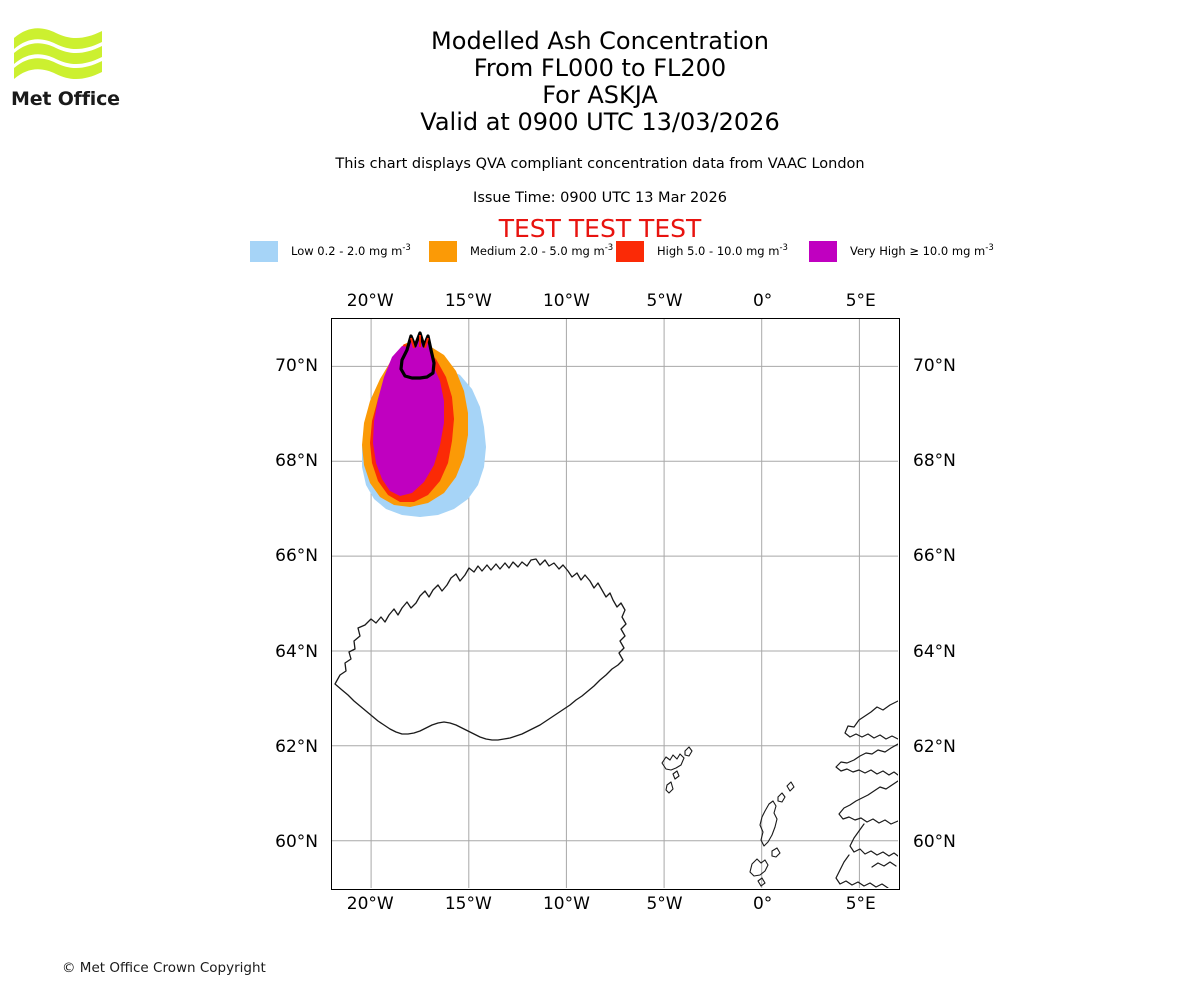  What do you see at coordinates (468, 904) in the screenshot?
I see `lon-tick-bottom-1: 15°W` at bounding box center [468, 904].